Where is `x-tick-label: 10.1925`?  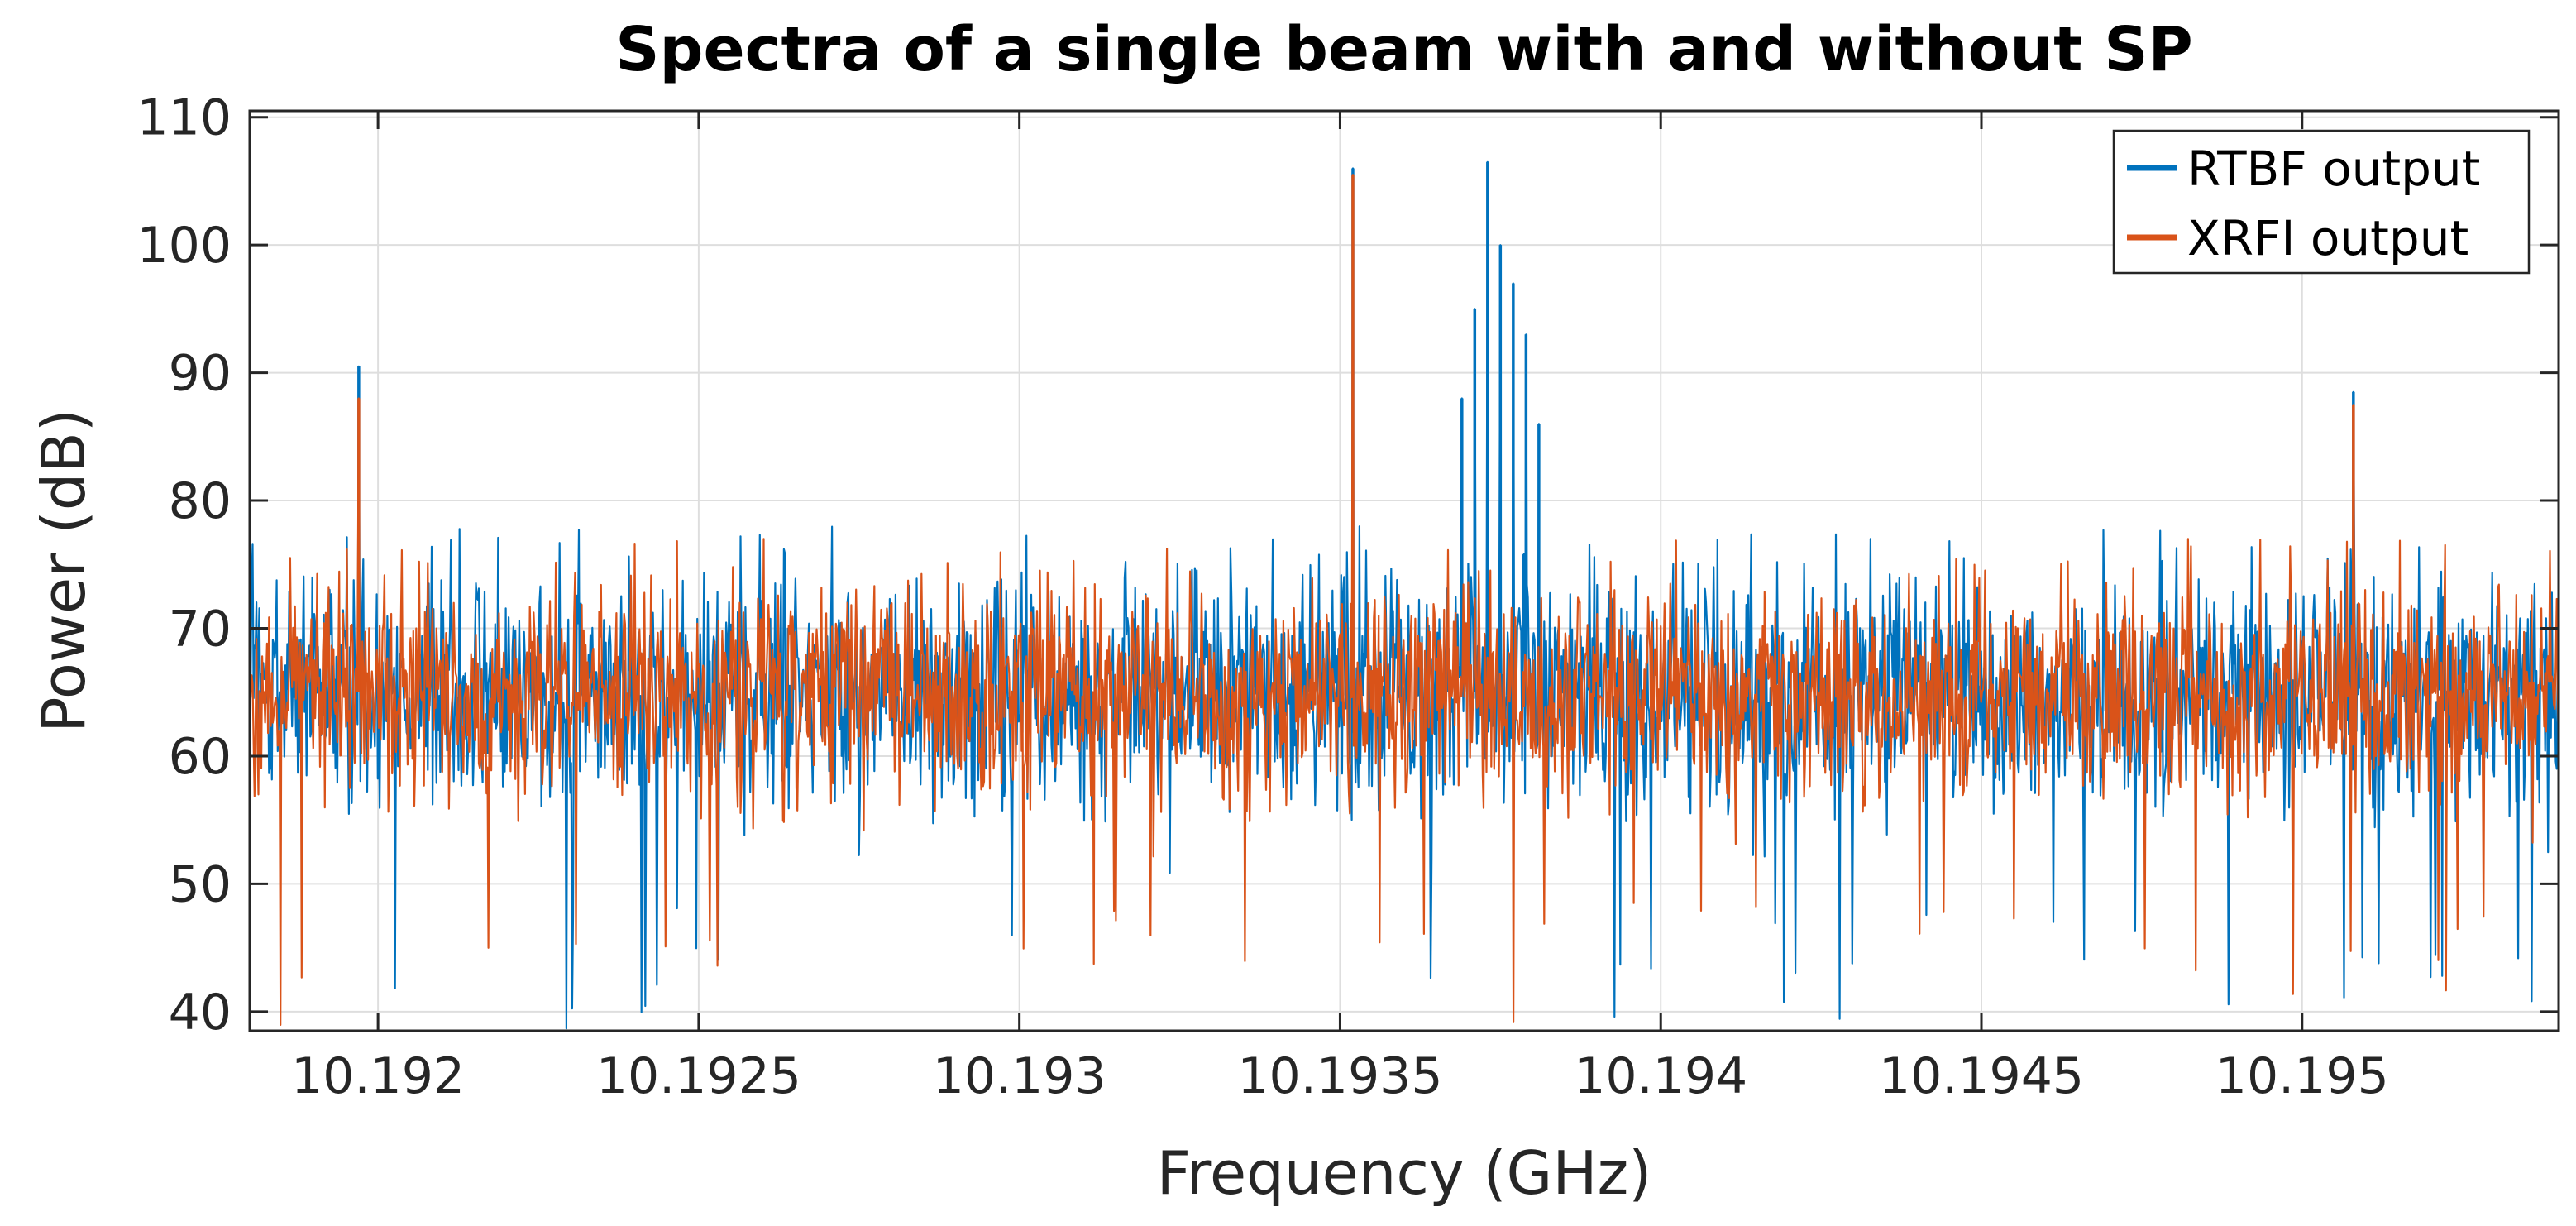
x-tick-label: 10.1925 is located at coordinates (698, 1076).